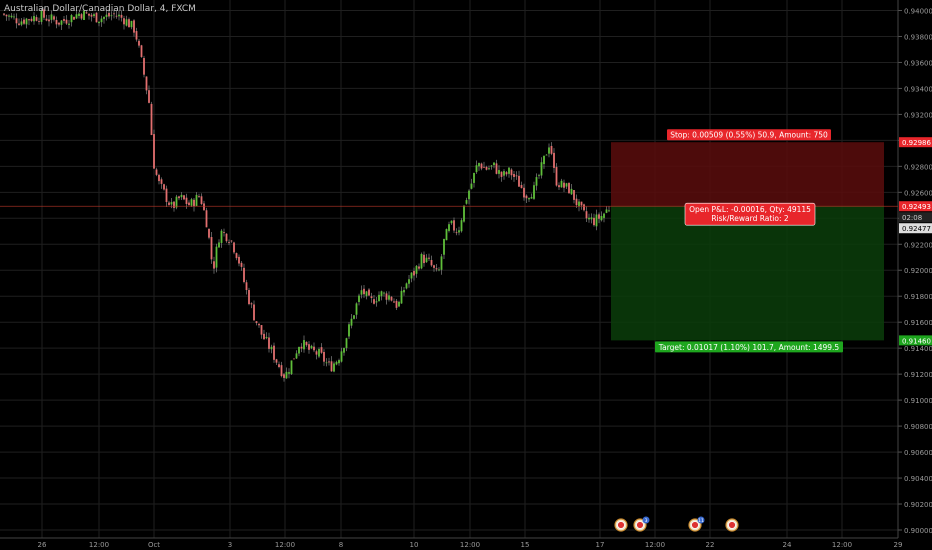 Image resolution: width=932 pixels, height=550 pixels. I want to click on y-axis-label: 0.91400, so click(918, 349).